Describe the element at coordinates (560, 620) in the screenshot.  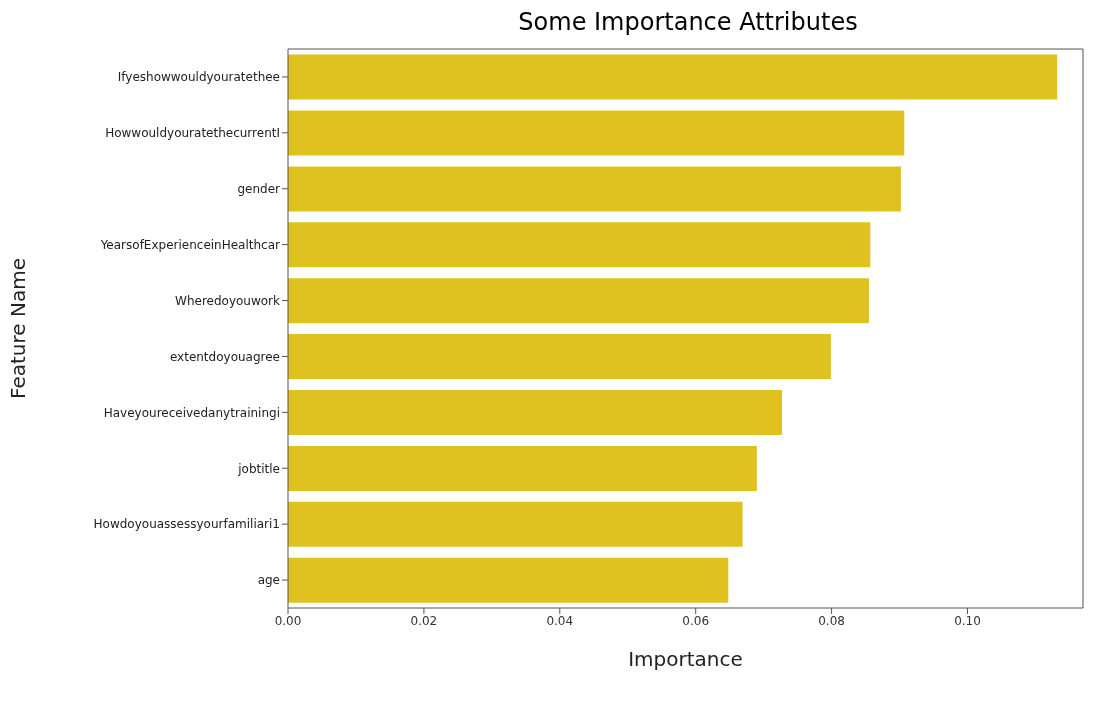
I see `x-tick-label: 0.04` at that location.